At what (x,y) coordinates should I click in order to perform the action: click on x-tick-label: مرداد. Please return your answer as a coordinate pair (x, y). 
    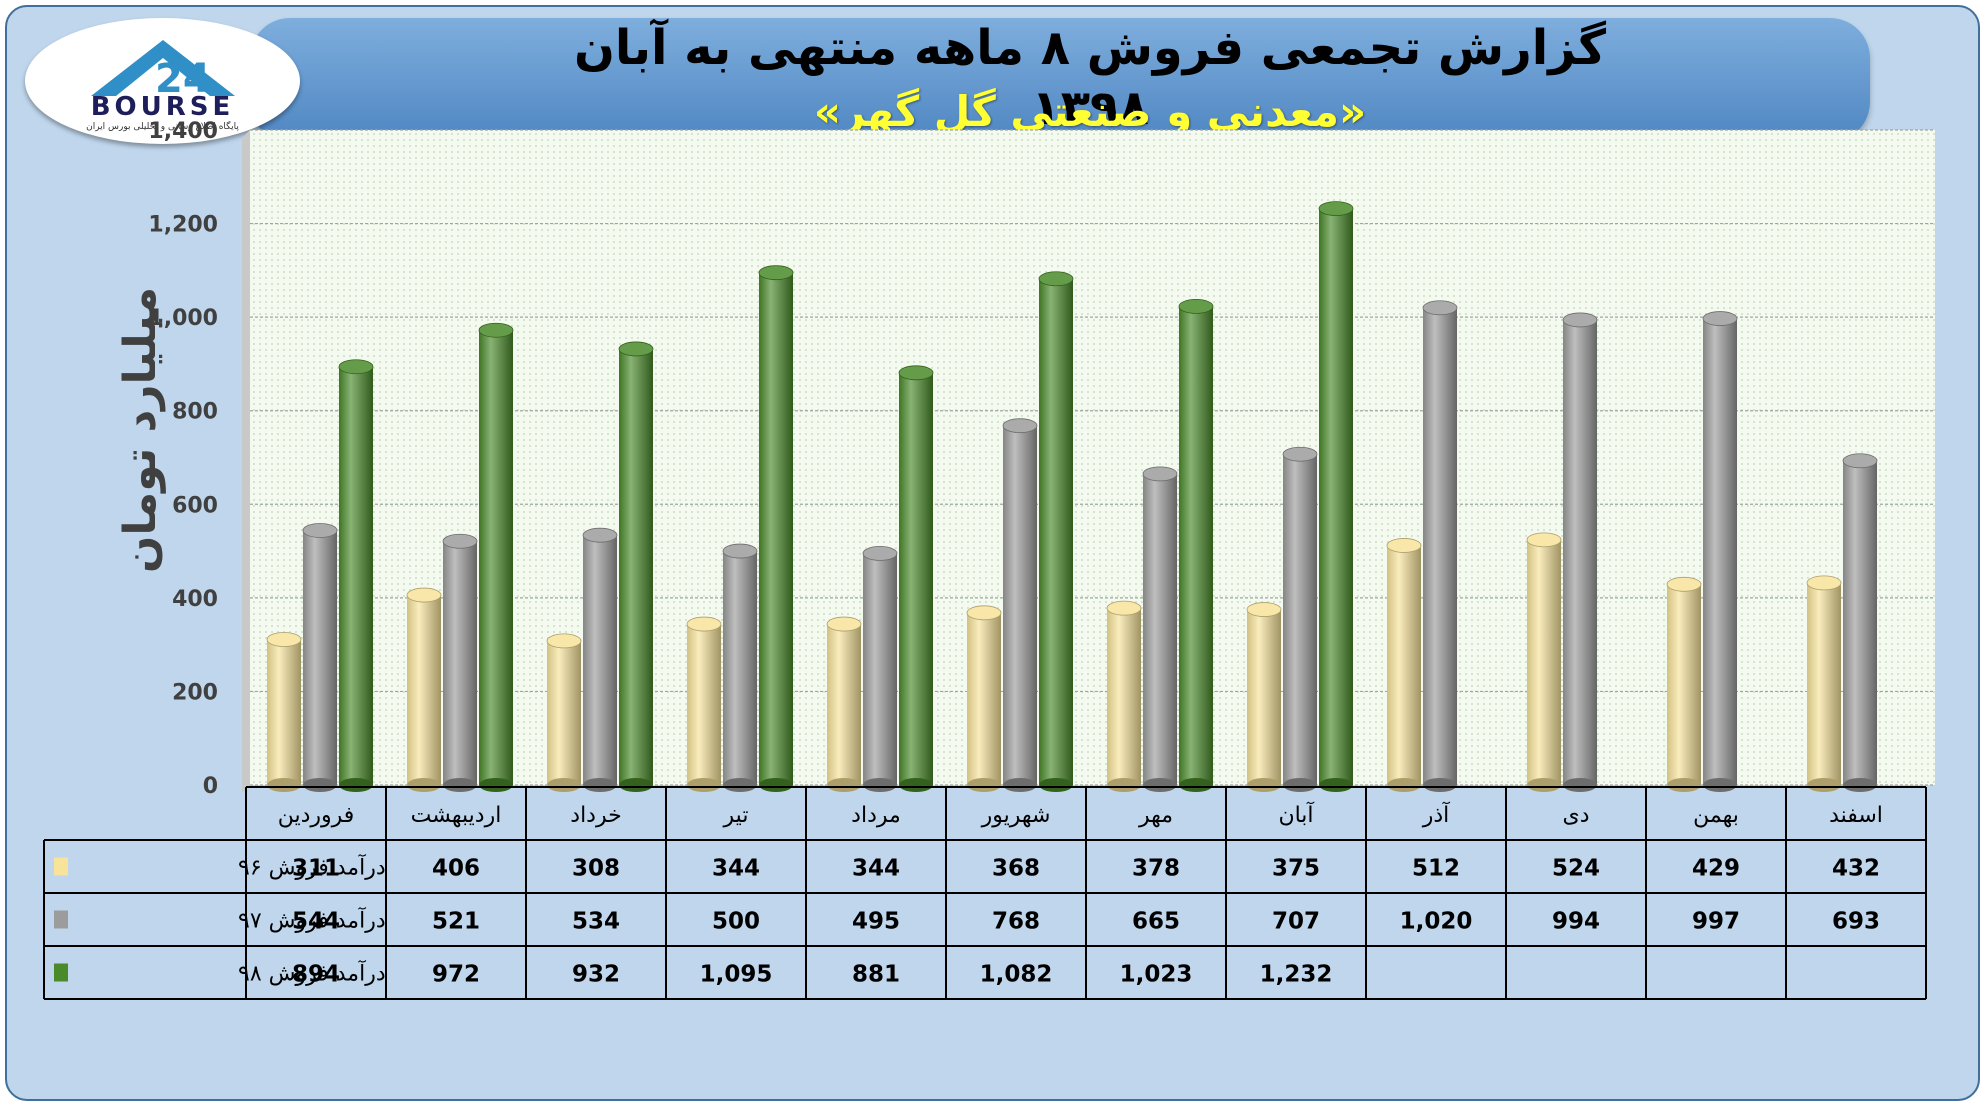
    Looking at the image, I should click on (876, 815).